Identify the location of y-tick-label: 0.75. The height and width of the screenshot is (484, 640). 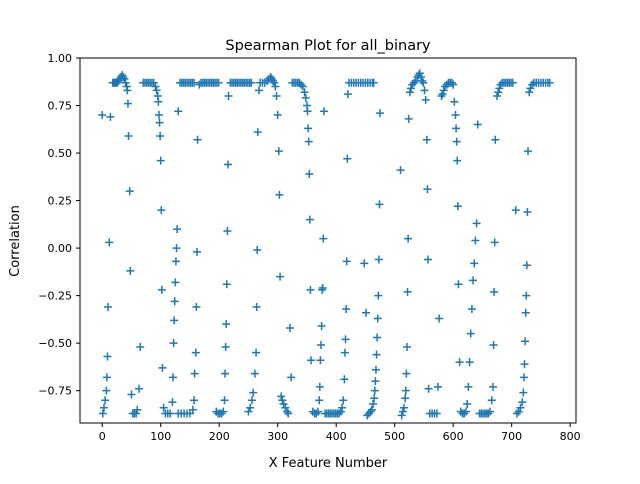
(60, 106).